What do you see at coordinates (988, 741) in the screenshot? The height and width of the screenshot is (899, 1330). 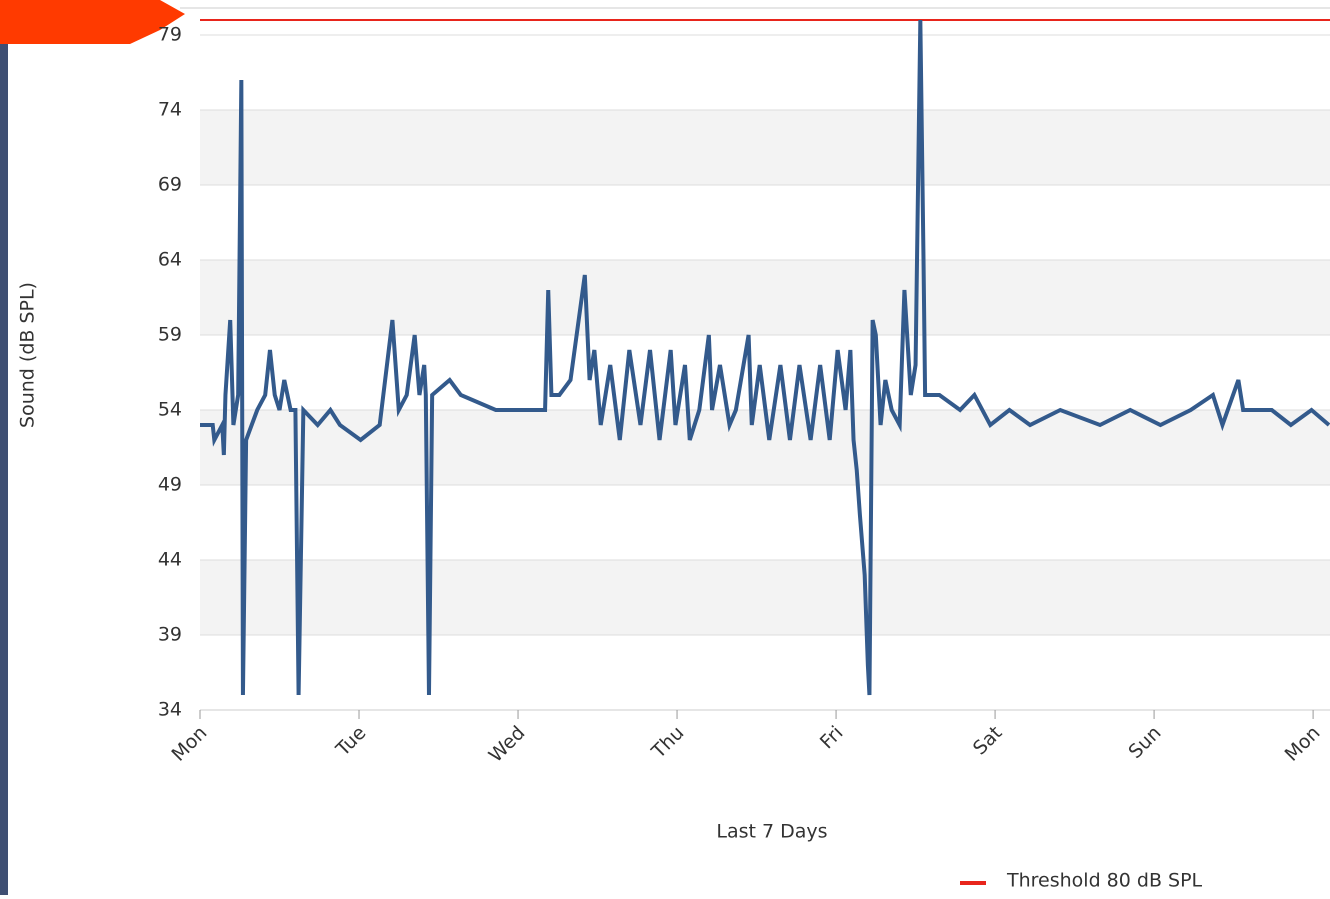 I see `x-tick-label: Sat` at bounding box center [988, 741].